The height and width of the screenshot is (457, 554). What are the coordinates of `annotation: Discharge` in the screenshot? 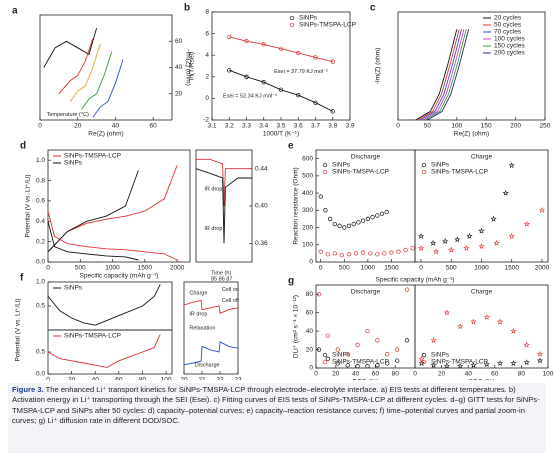 It's located at (207, 365).